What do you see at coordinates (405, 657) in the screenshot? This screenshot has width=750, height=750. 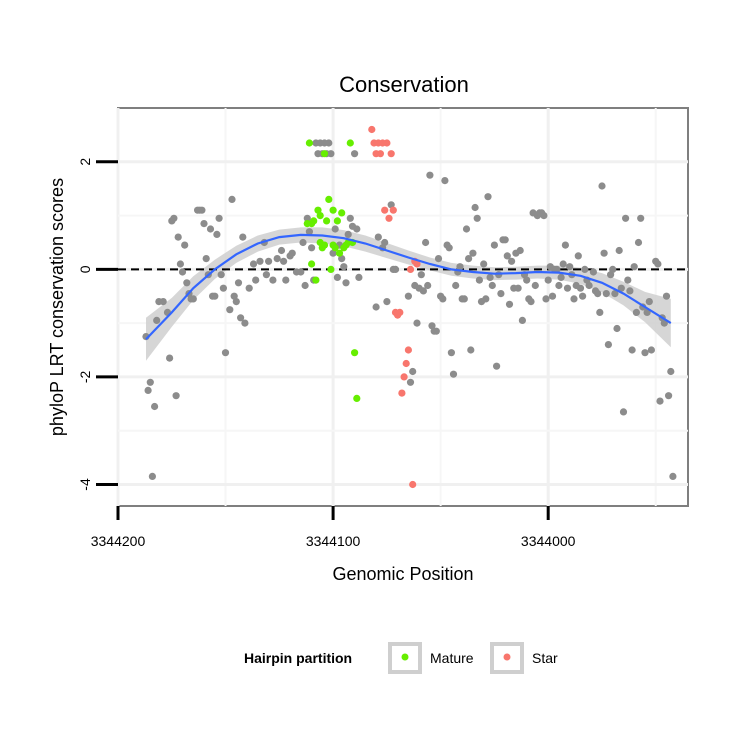 I see `legend-mature-dot` at bounding box center [405, 657].